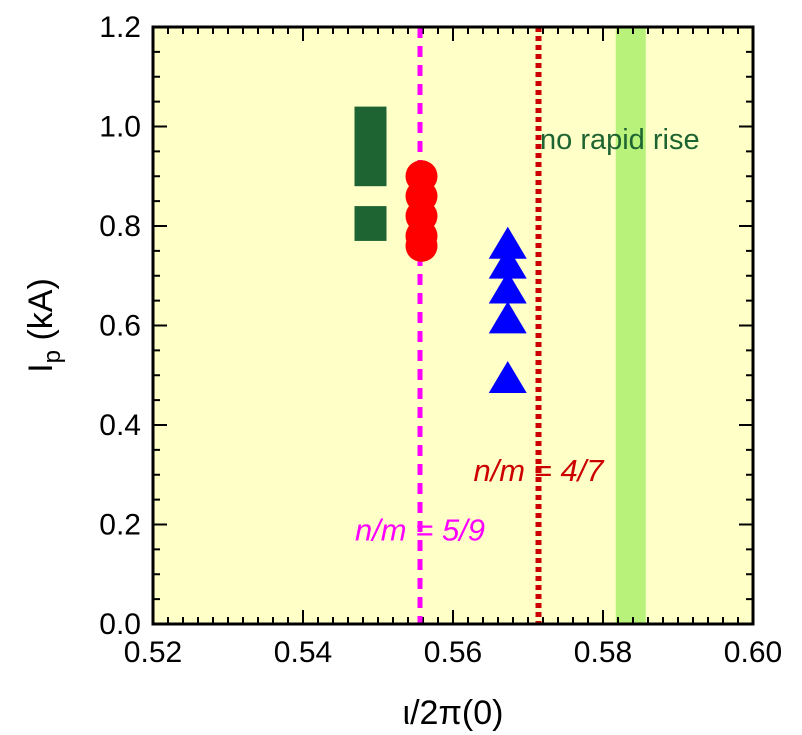  I want to click on y-tick-label: 0.2, so click(120, 525).